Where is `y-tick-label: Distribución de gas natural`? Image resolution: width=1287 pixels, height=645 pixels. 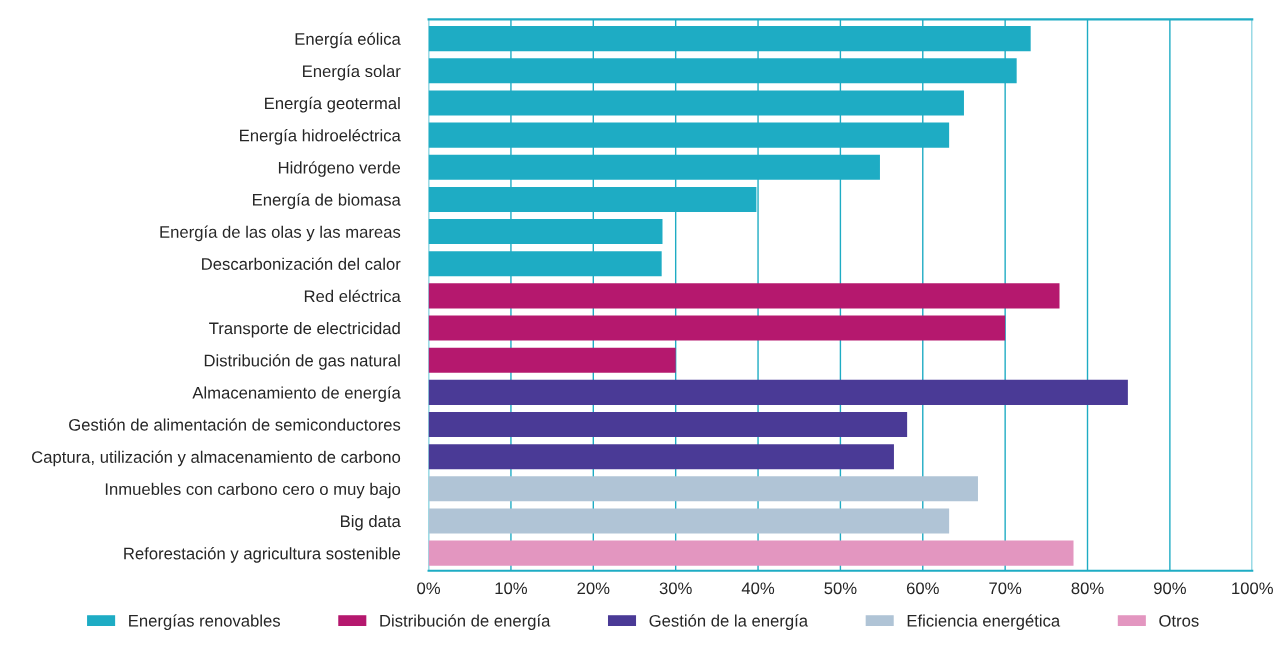
y-tick-label: Distribución de gas natural is located at coordinates (302, 362).